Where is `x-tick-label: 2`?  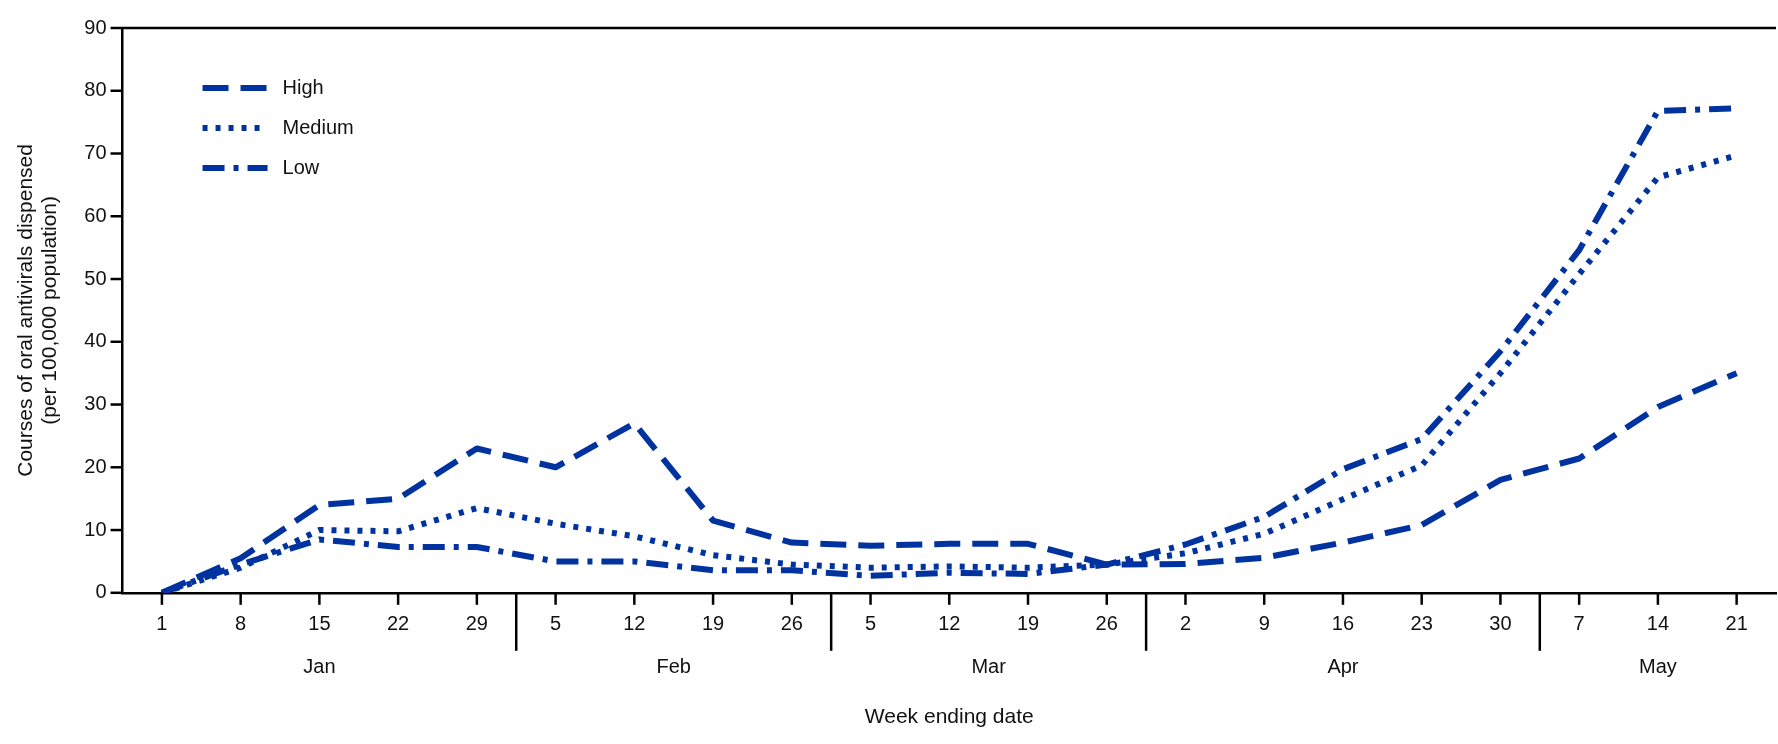
x-tick-label: 2 is located at coordinates (1185, 623).